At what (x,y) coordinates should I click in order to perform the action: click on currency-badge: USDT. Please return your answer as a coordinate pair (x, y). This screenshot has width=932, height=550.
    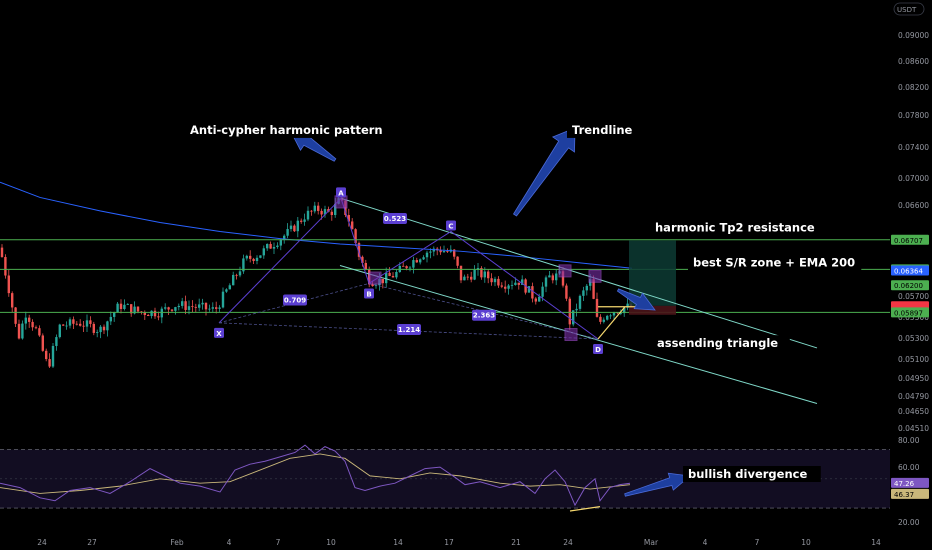
    Looking at the image, I should click on (909, 9).